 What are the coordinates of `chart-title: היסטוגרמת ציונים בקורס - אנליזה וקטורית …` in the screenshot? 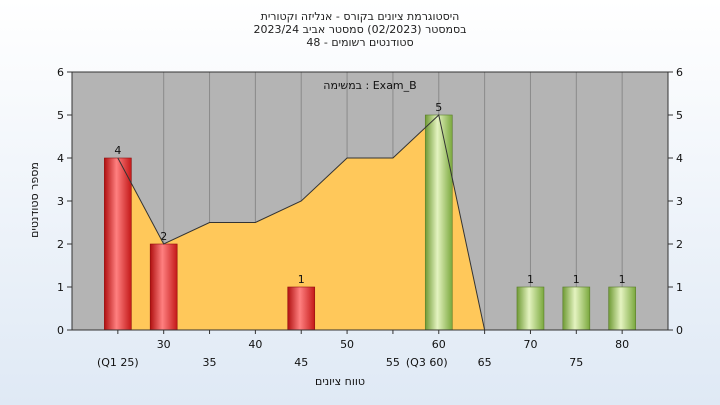 It's located at (359, 29).